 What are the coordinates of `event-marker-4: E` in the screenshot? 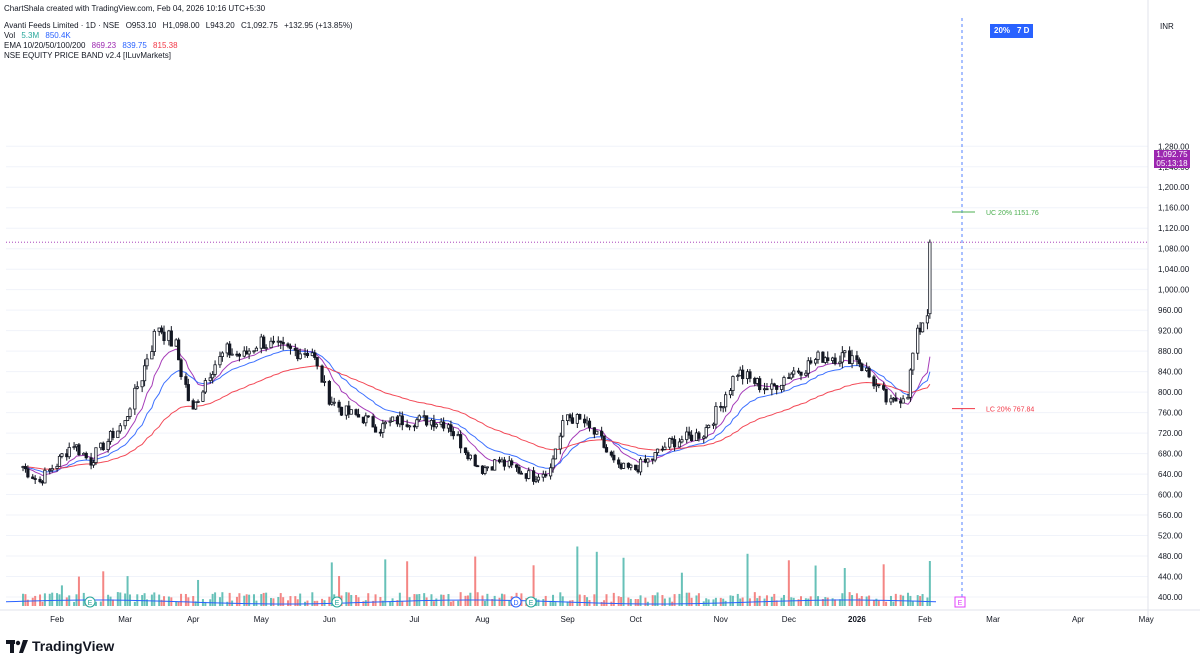 It's located at (960, 602).